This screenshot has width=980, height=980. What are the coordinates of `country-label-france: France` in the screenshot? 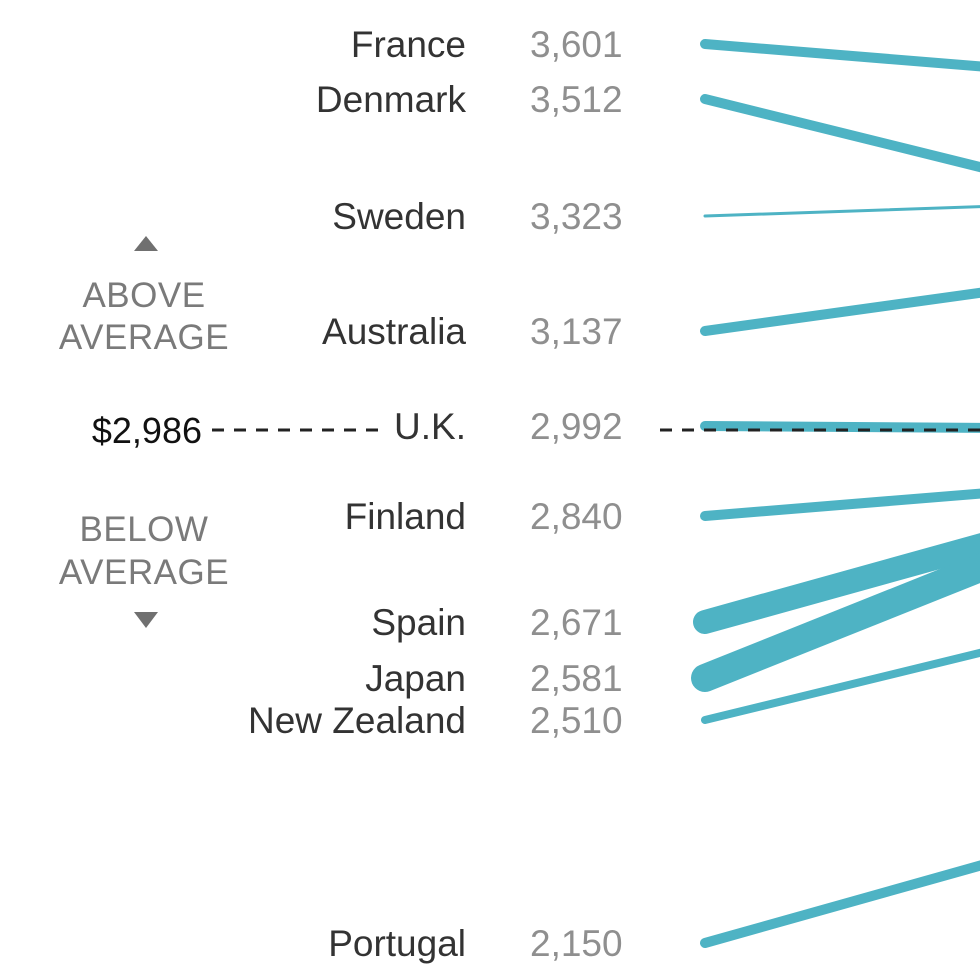 It's located at (408, 44).